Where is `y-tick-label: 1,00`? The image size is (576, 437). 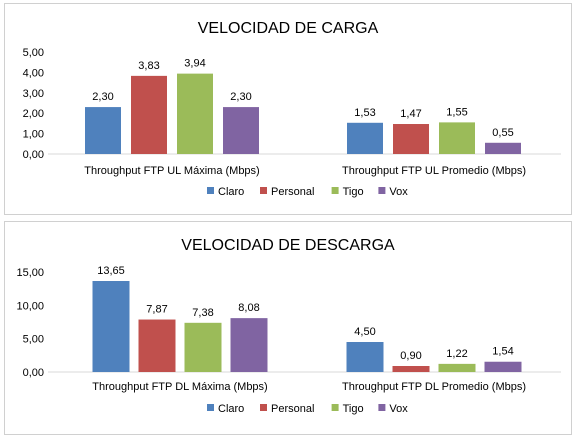 y-tick-label: 1,00 is located at coordinates (33, 135).